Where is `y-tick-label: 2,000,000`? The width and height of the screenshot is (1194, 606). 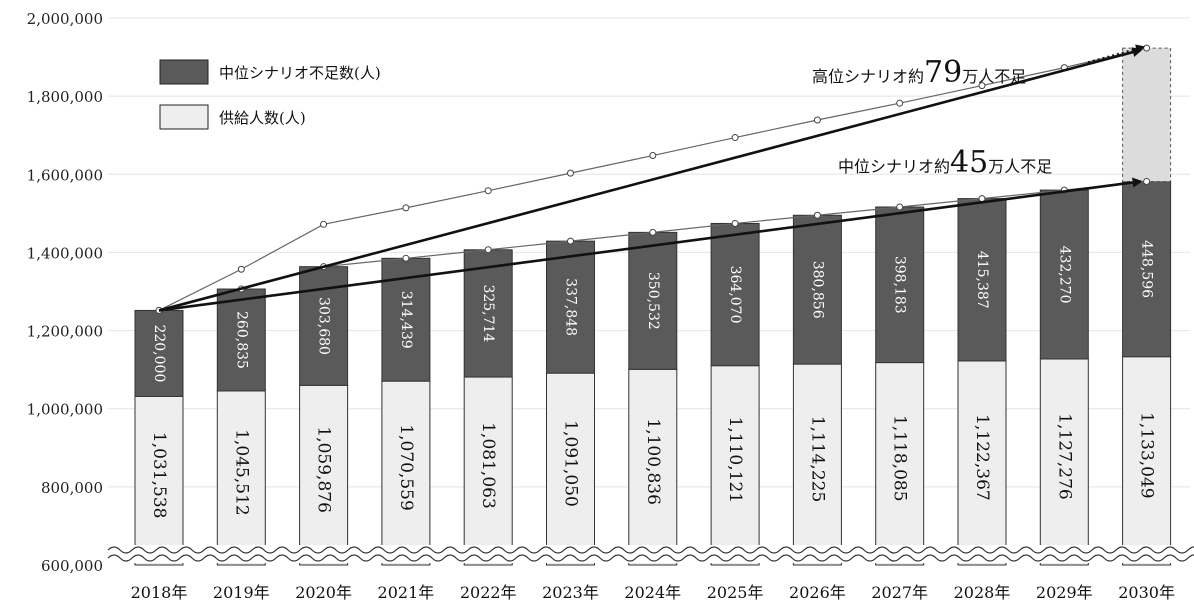
y-tick-label: 2,000,000 is located at coordinates (65, 19).